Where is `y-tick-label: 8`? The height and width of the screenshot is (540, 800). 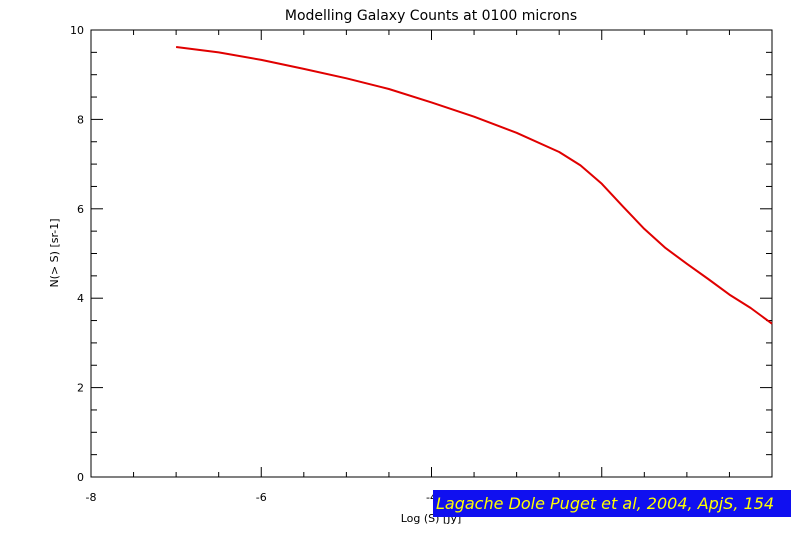
y-tick-label: 8 is located at coordinates (80, 119).